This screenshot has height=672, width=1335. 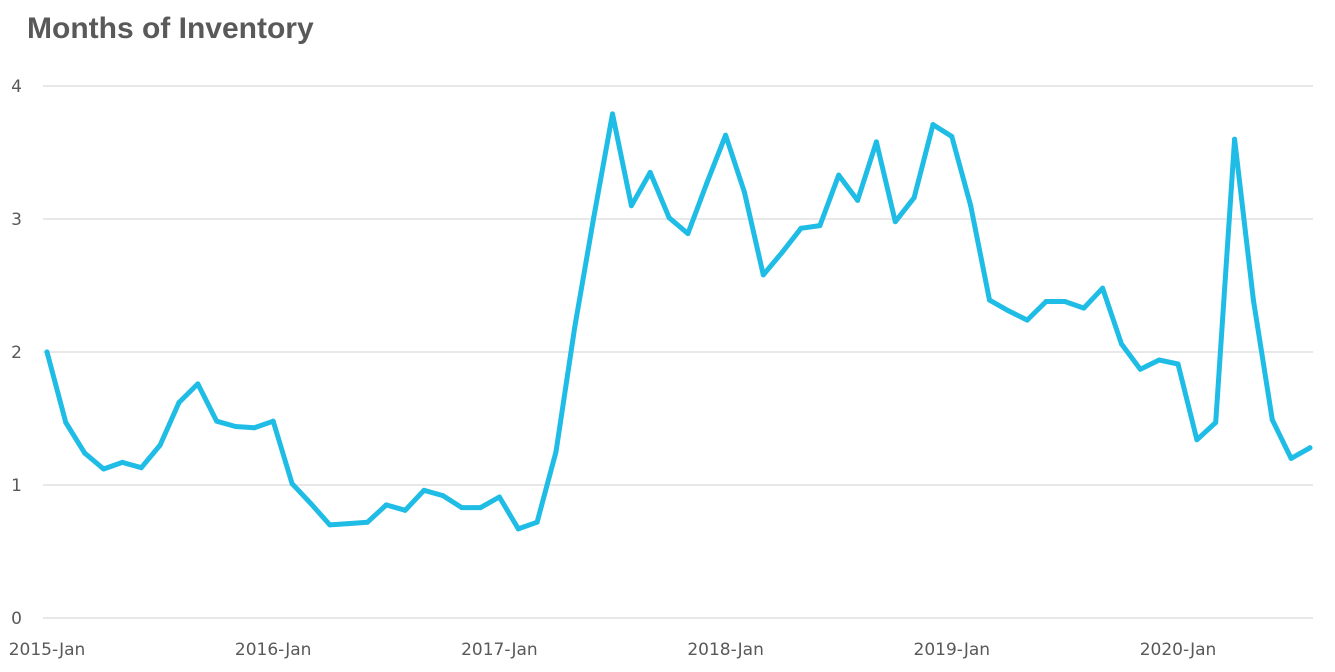 I want to click on x-tick-label: 2018-Jan, so click(x=725, y=650).